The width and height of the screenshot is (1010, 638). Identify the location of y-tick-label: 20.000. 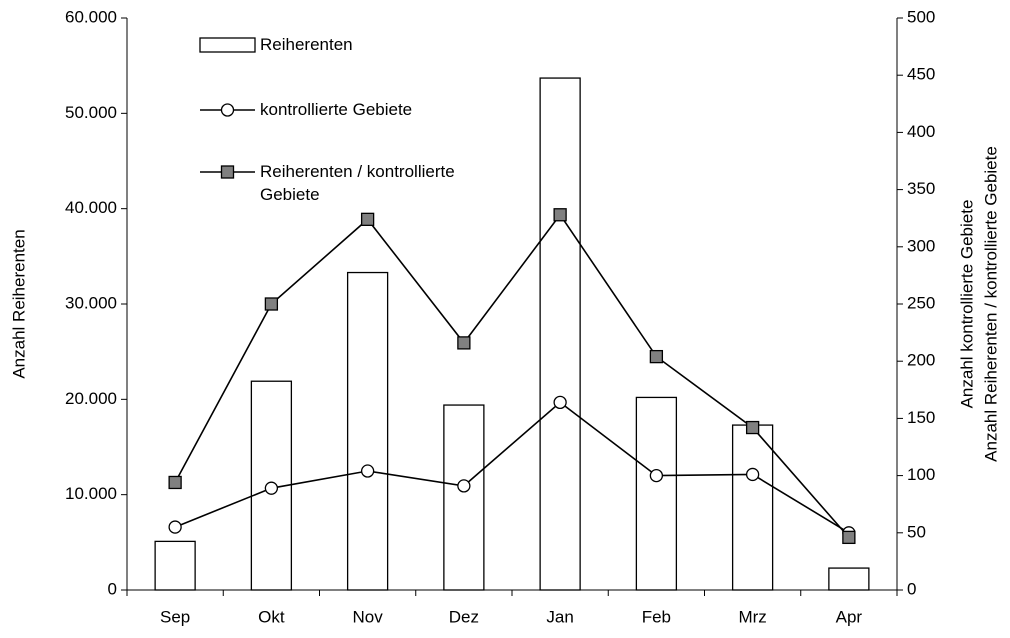
(91, 398).